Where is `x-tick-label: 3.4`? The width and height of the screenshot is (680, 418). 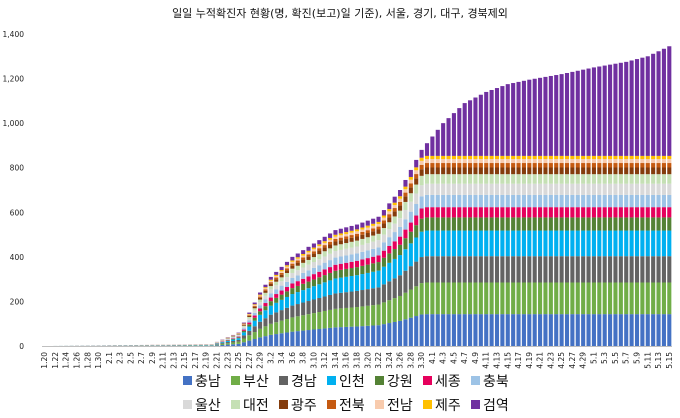
x-tick-label: 3.4 is located at coordinates (281, 358).